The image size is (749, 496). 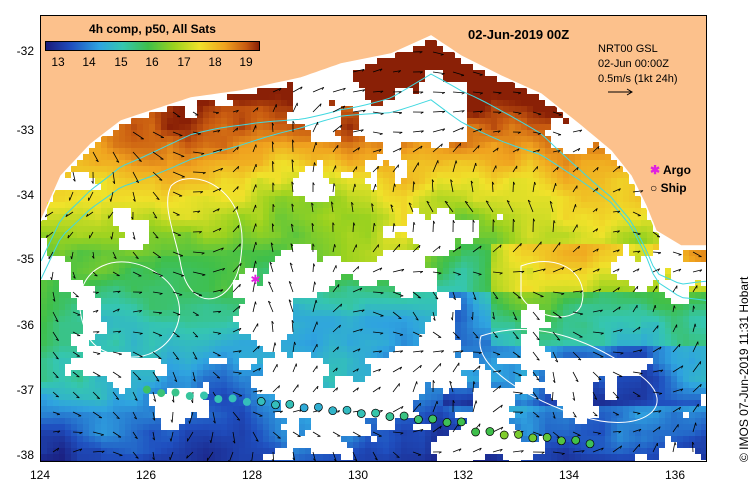 What do you see at coordinates (25, 390) in the screenshot?
I see `lat-tick: -37` at bounding box center [25, 390].